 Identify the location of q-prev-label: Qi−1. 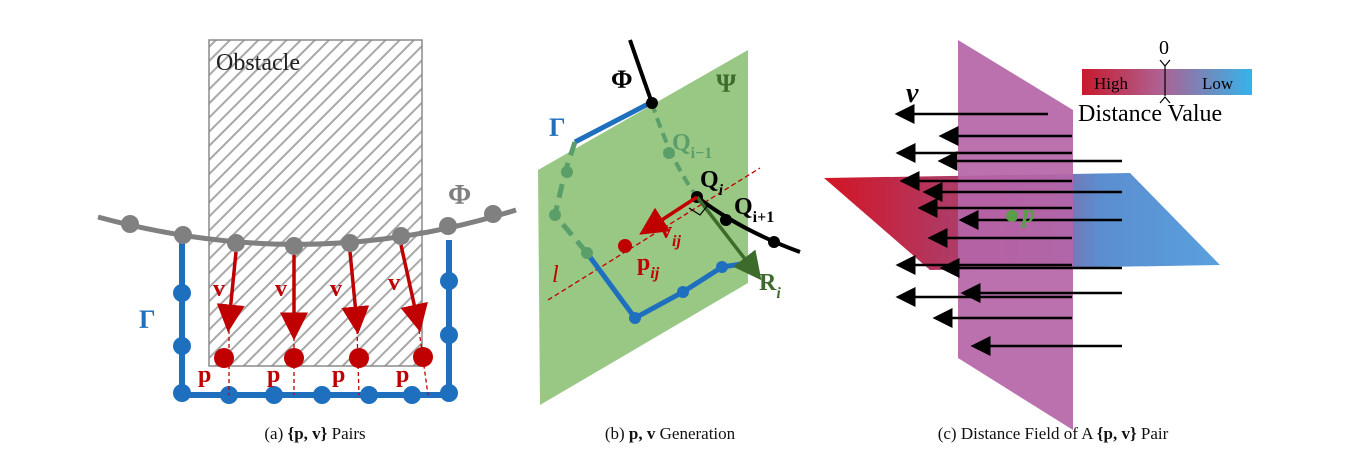
(692, 146).